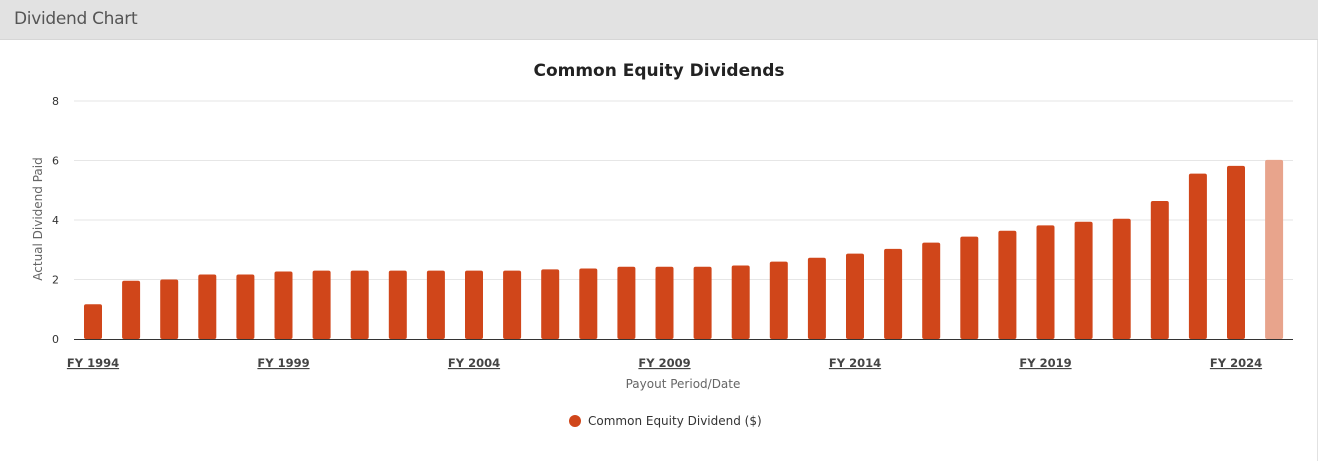  What do you see at coordinates (659, 20) in the screenshot?
I see `panel-header: Dividend Chart` at bounding box center [659, 20].